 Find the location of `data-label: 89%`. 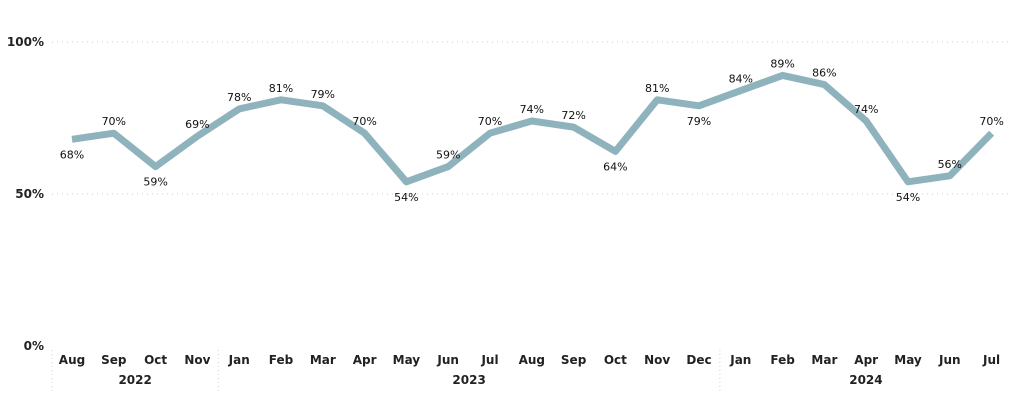

data-label: 89% is located at coordinates (782, 63).